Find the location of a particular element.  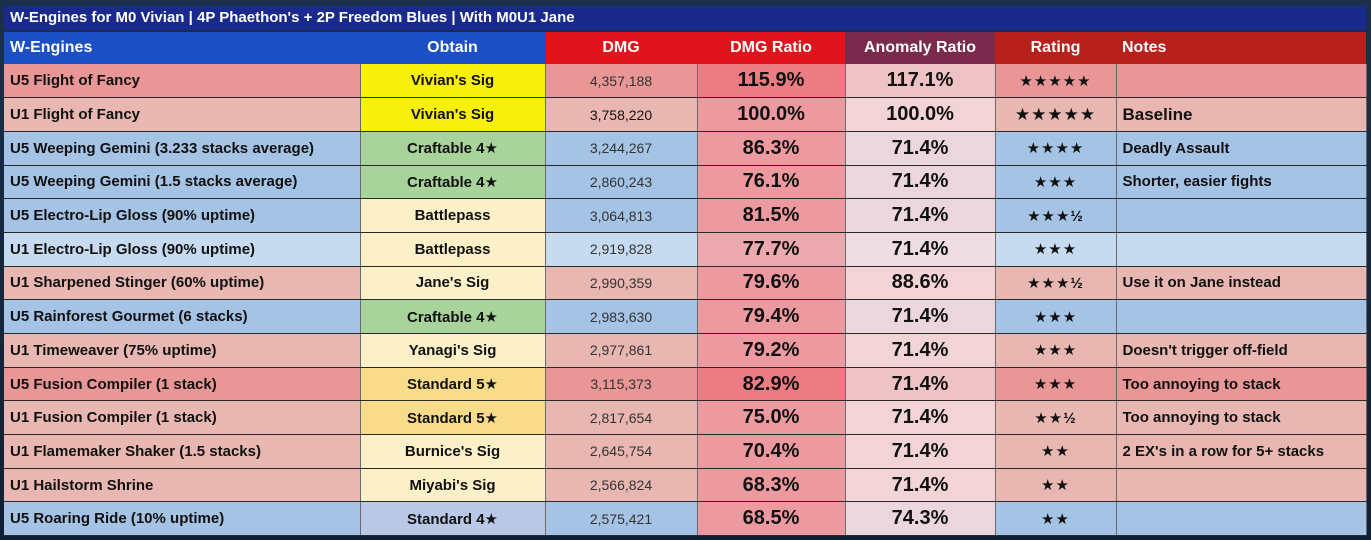

anomaly-ratio: 88.6% is located at coordinates (920, 283).